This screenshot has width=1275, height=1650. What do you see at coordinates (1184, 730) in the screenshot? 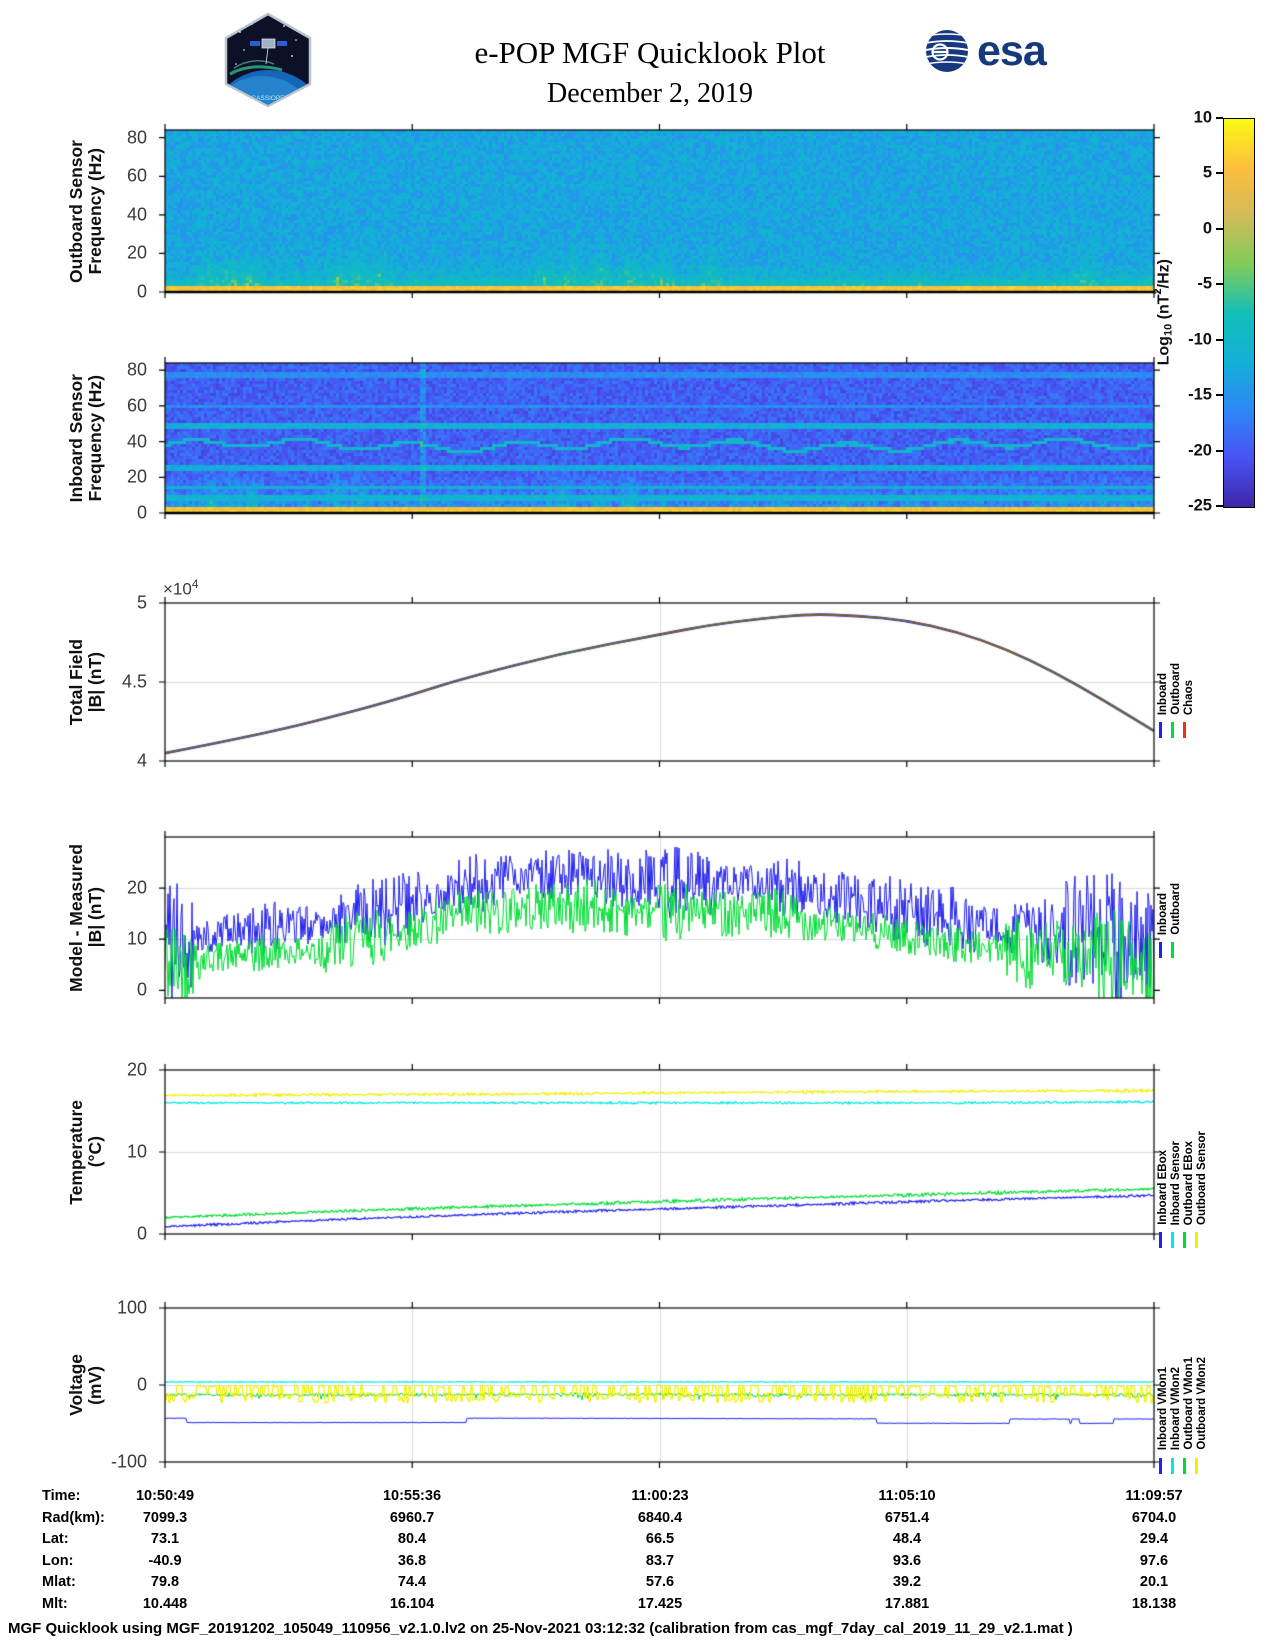
I see `legend-mark-chaos` at bounding box center [1184, 730].